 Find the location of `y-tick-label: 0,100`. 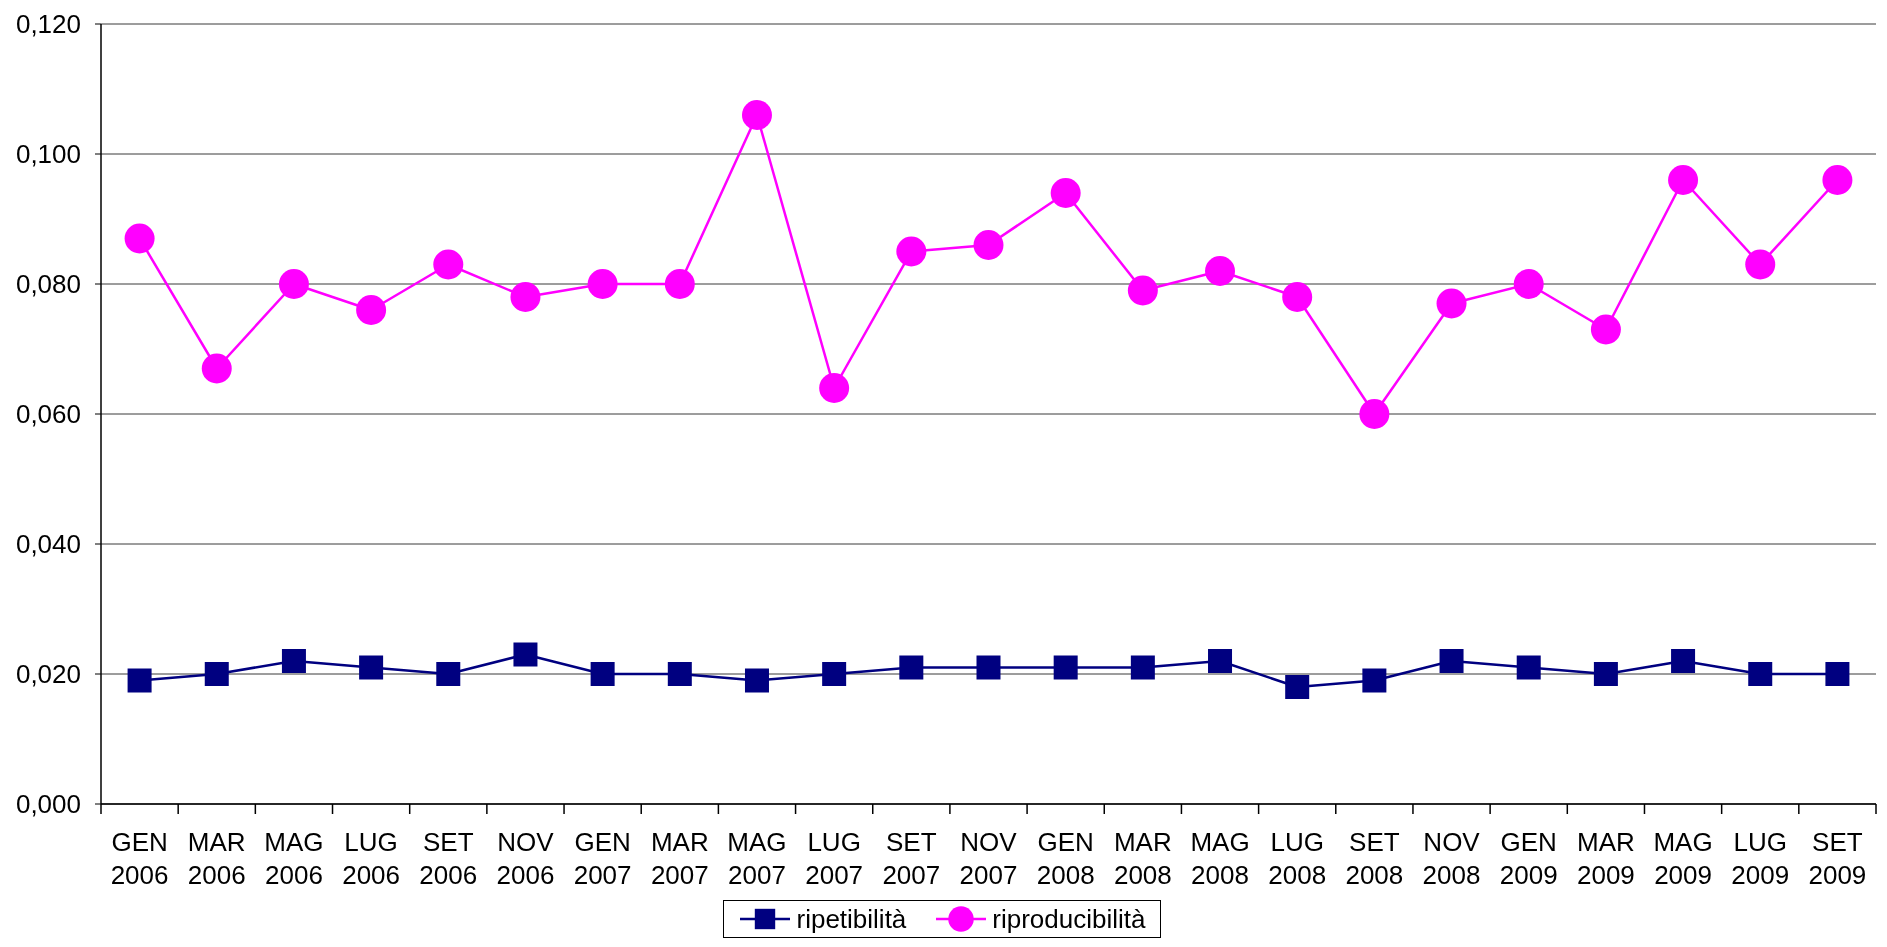

y-tick-label: 0,100 is located at coordinates (48, 154).